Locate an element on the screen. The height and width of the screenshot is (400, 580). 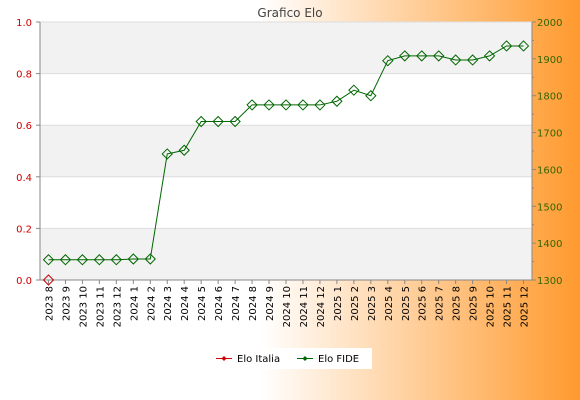
x-tick-label: 2023 12 is located at coordinates (117, 306).